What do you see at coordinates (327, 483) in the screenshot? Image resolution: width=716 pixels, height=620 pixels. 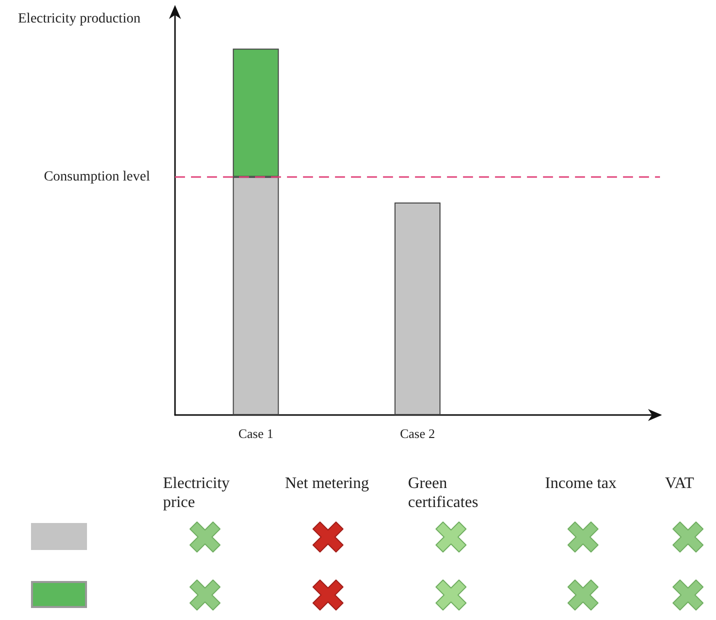 I see `text: Net metering` at bounding box center [327, 483].